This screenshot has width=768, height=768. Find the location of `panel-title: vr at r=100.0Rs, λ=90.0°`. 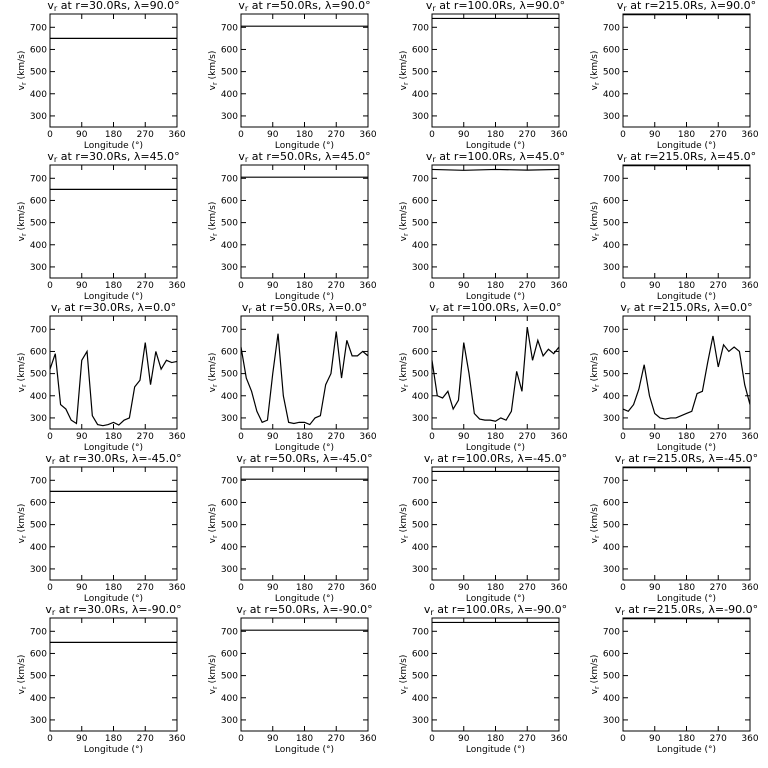

panel-title: vr at r=100.0Rs, λ=90.0° is located at coordinates (495, 6).